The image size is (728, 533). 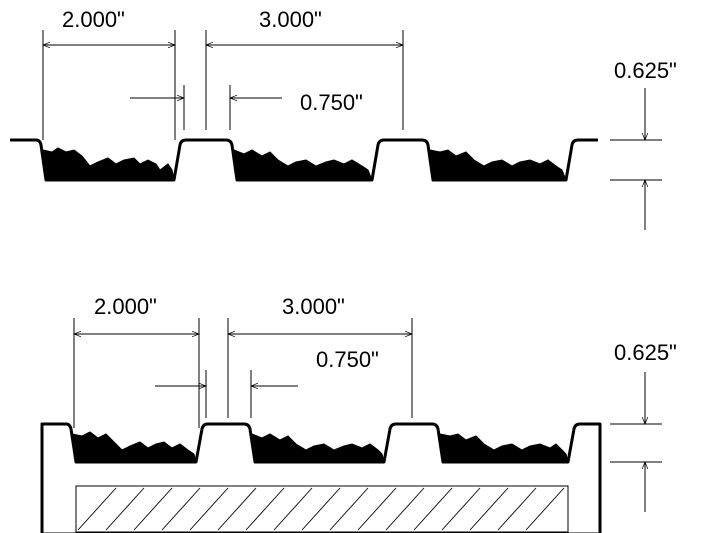 I want to click on bottom-dim-0750-label: 0.750", so click(x=347, y=359).